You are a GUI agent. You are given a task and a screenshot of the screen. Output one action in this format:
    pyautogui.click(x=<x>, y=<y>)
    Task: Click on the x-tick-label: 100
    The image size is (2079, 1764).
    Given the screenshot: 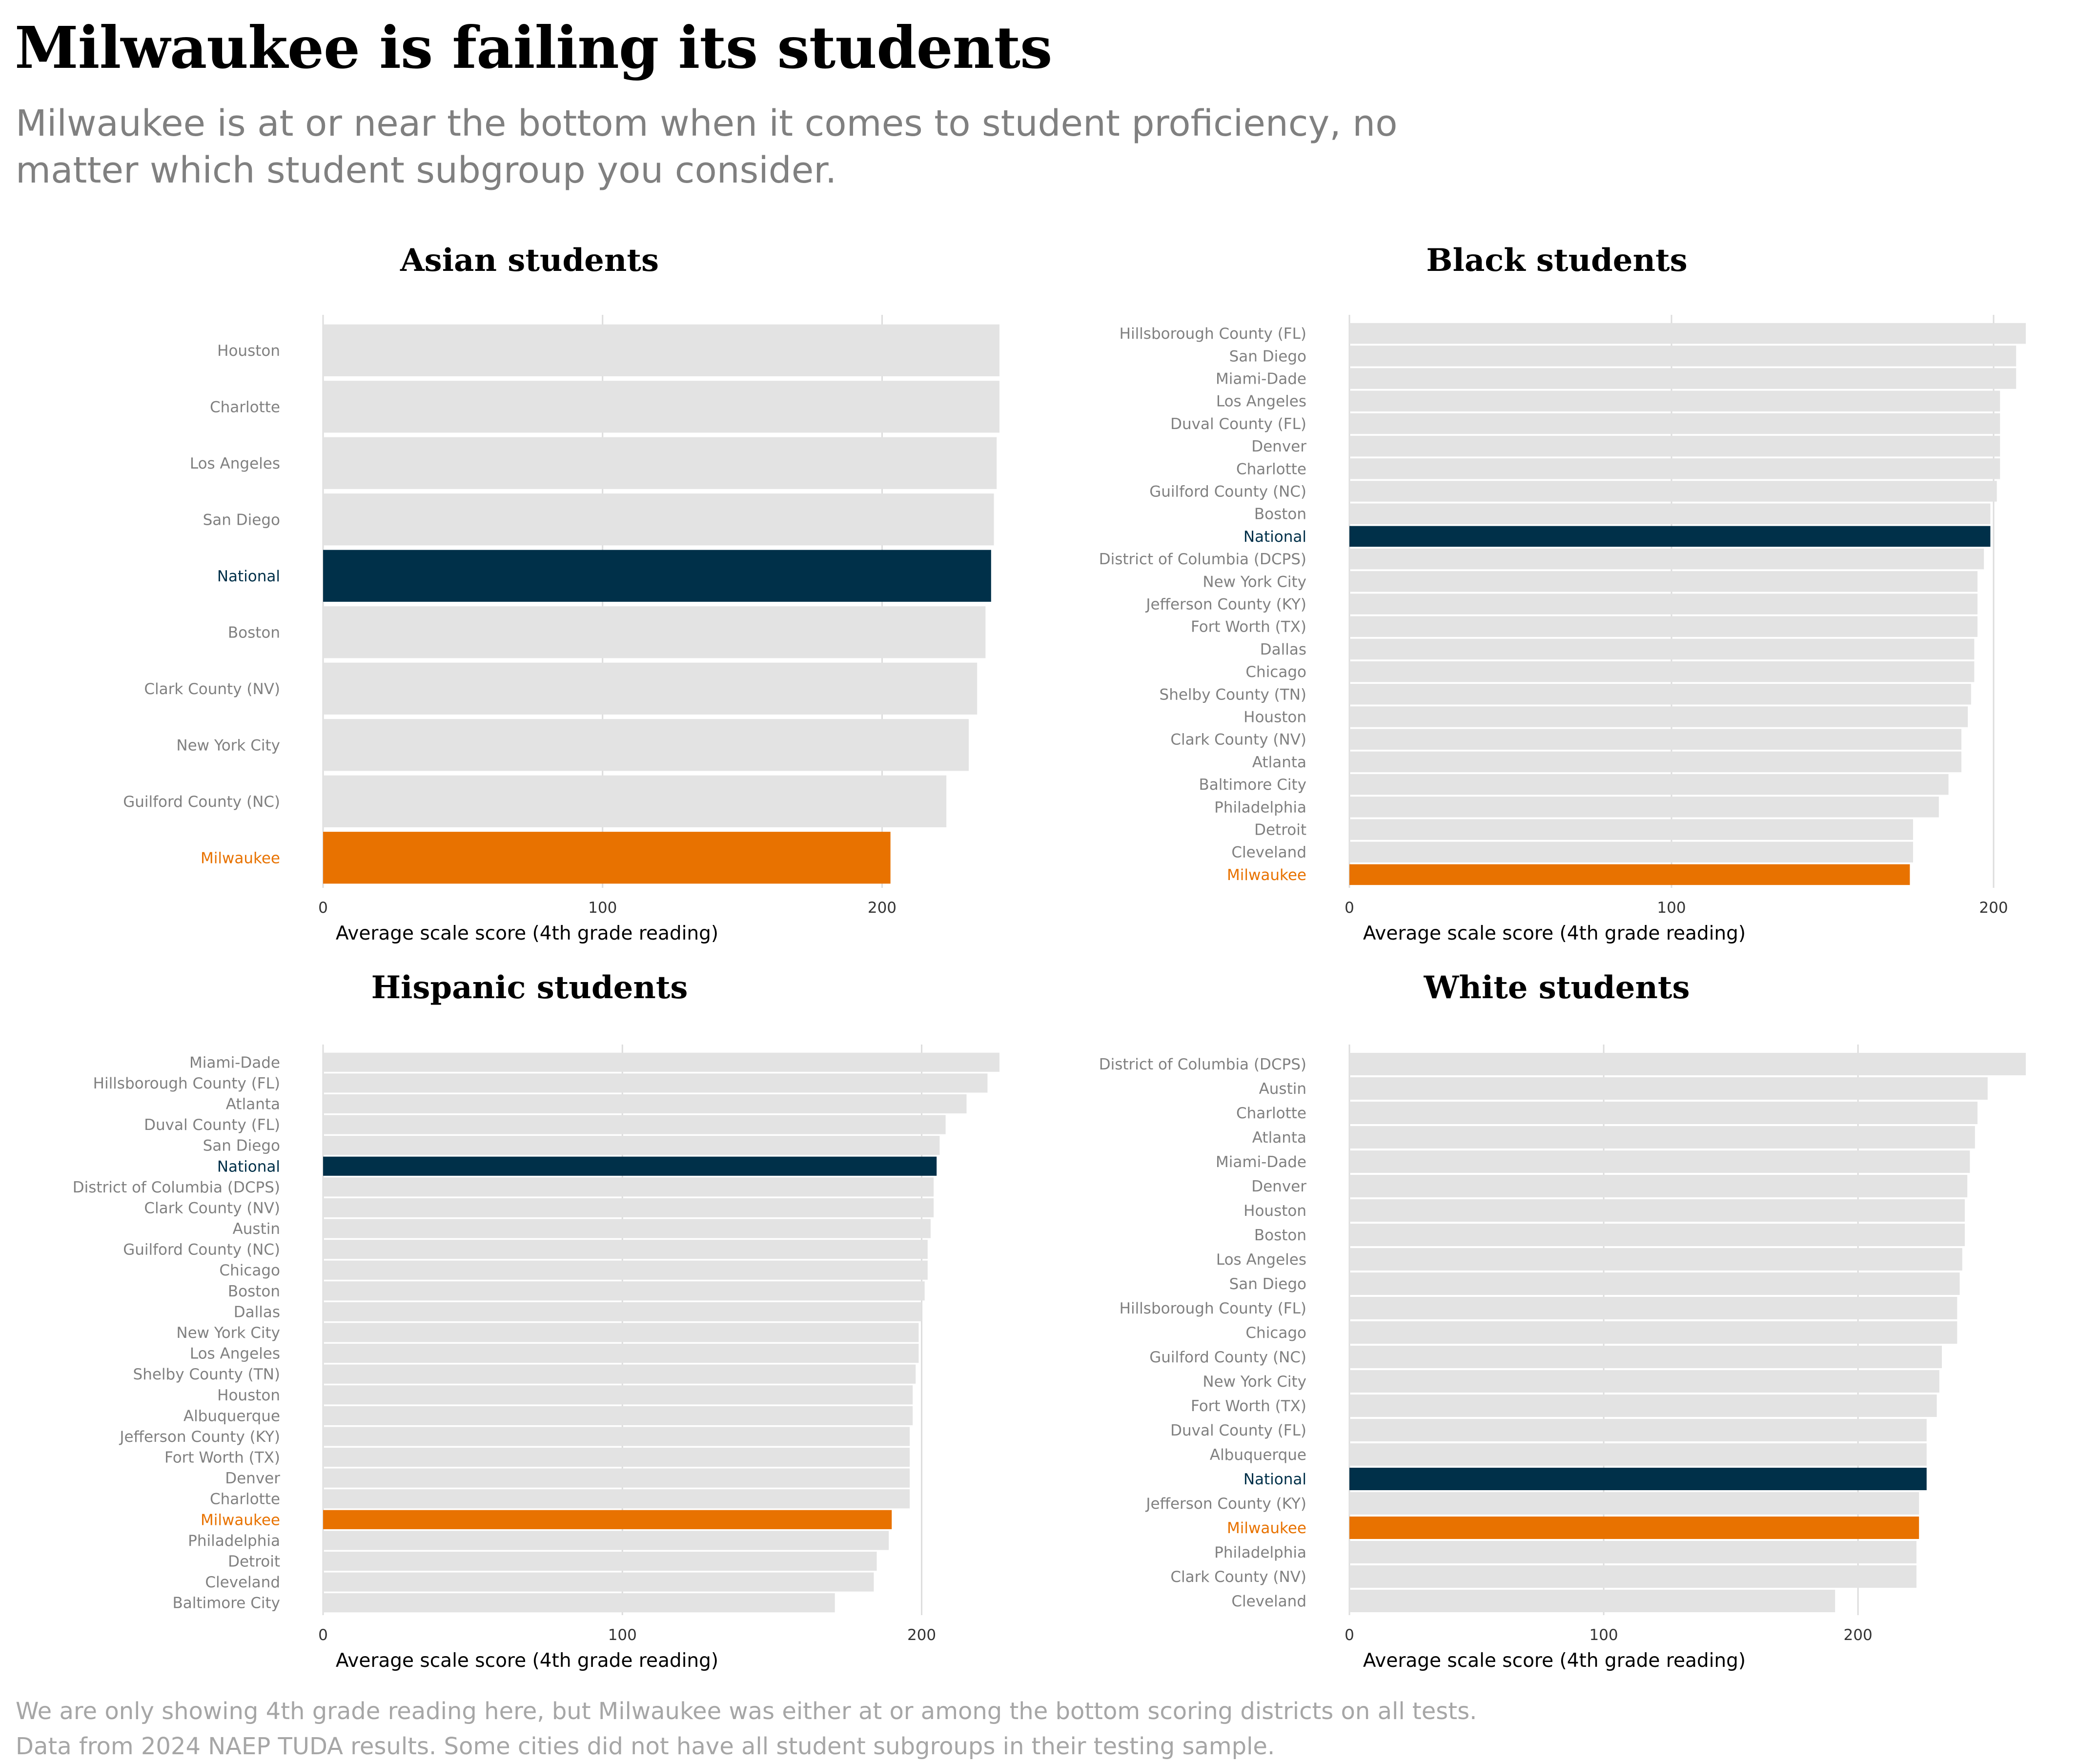 What is the action you would take?
    pyautogui.click(x=623, y=1635)
    